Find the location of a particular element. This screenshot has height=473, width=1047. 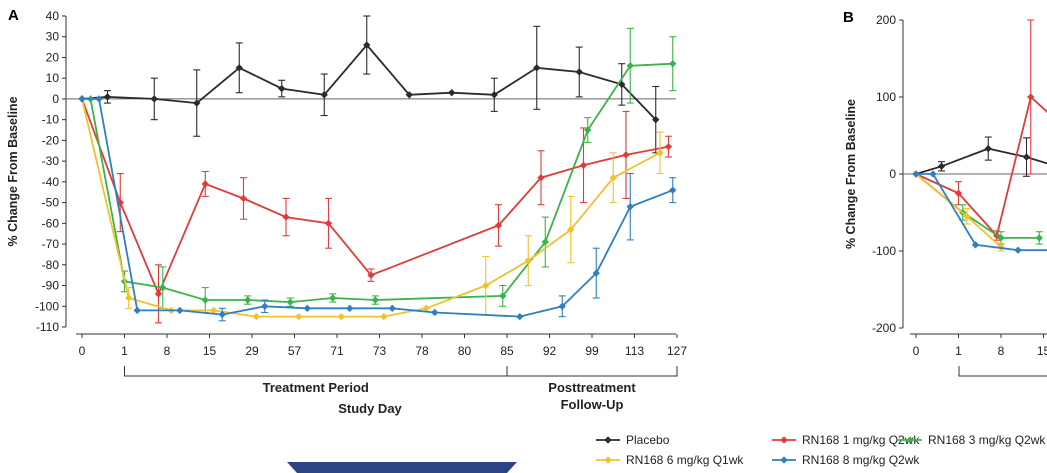

x-tick-label: 73 is located at coordinates (380, 351).